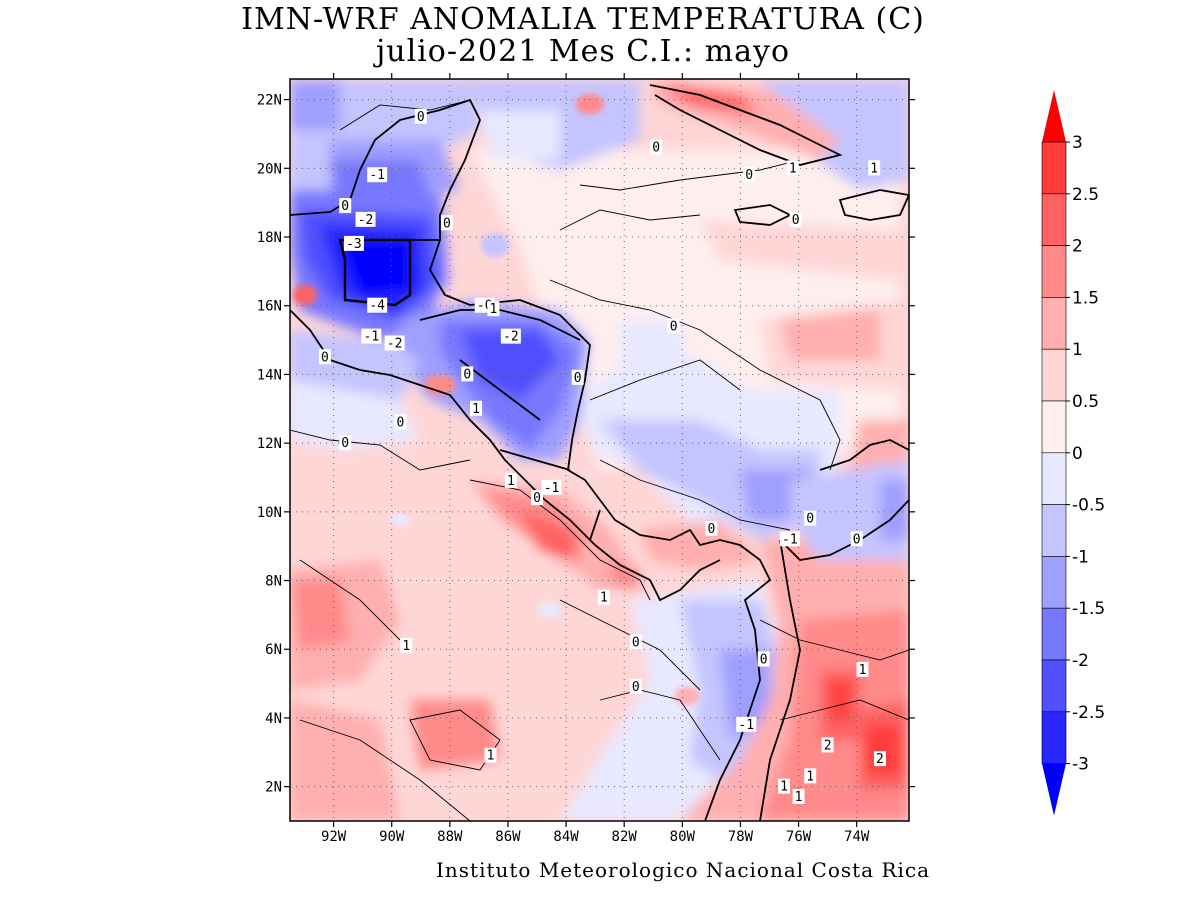  I want to click on contour-label-text: 2, so click(828, 745).